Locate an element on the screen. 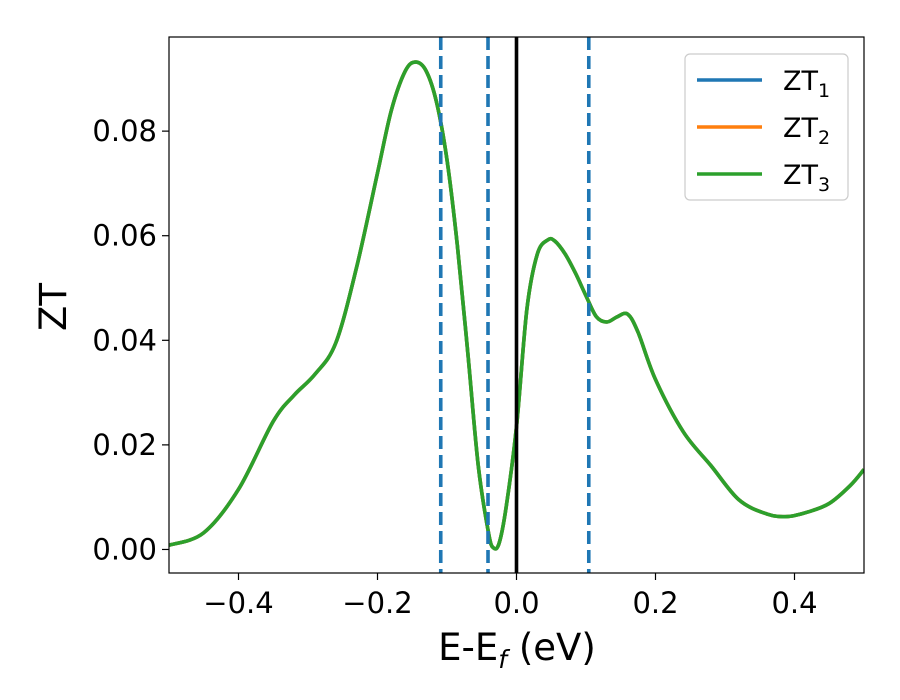 The image size is (900, 700). legend-frame is located at coordinates (766, 127).